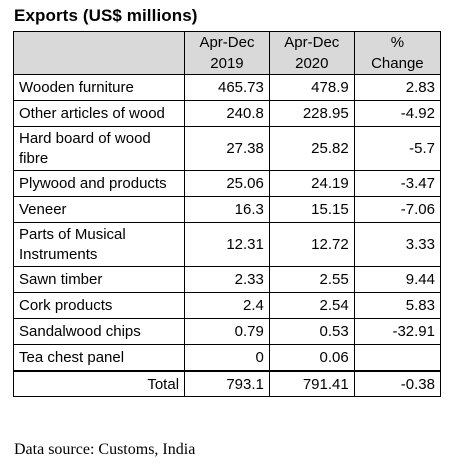 This screenshot has width=457, height=472. Describe the element at coordinates (99, 113) in the screenshot. I see `row-label: Other articles of wood` at that location.